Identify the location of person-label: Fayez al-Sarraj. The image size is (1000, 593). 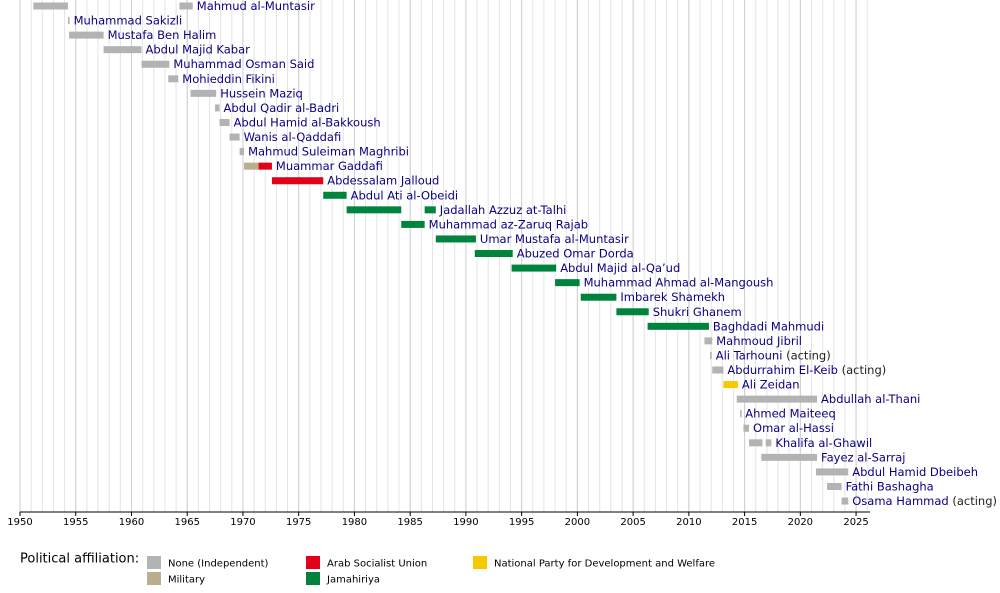
(863, 457).